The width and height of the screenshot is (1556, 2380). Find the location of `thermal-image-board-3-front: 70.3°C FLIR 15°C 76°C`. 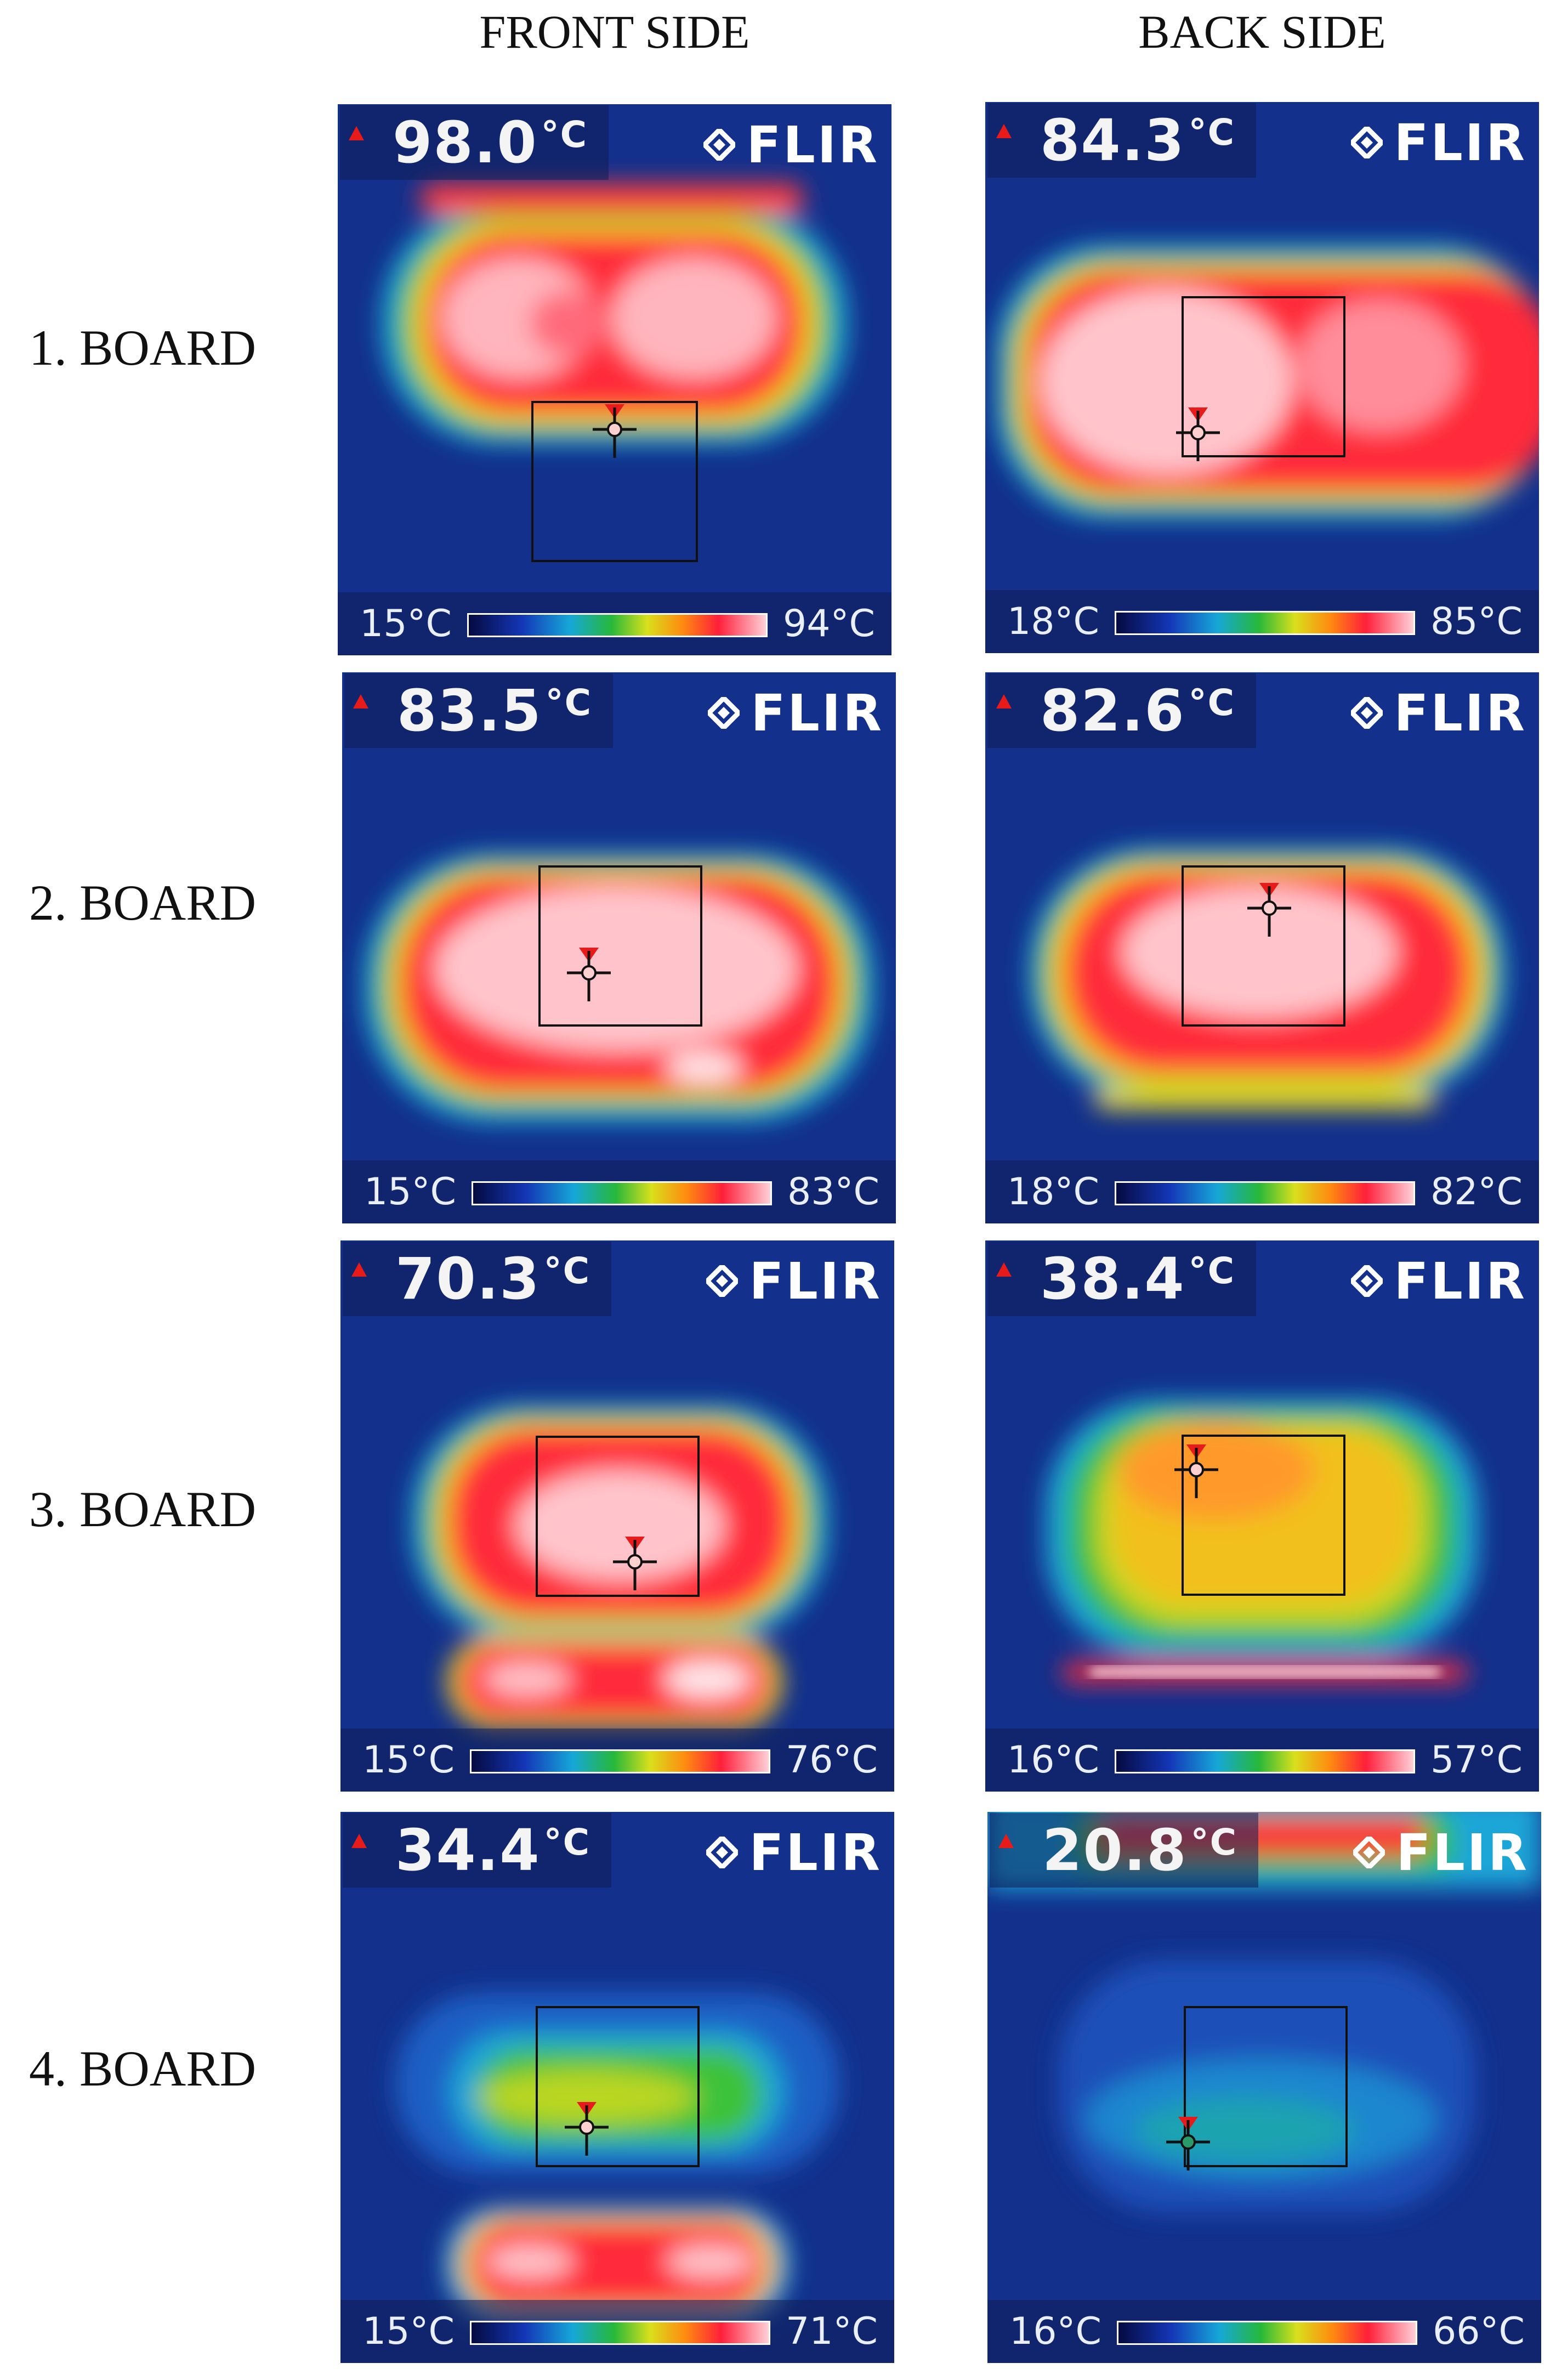

thermal-image-board-3-front: 70.3°C FLIR 15°C 76°C is located at coordinates (617, 1516).